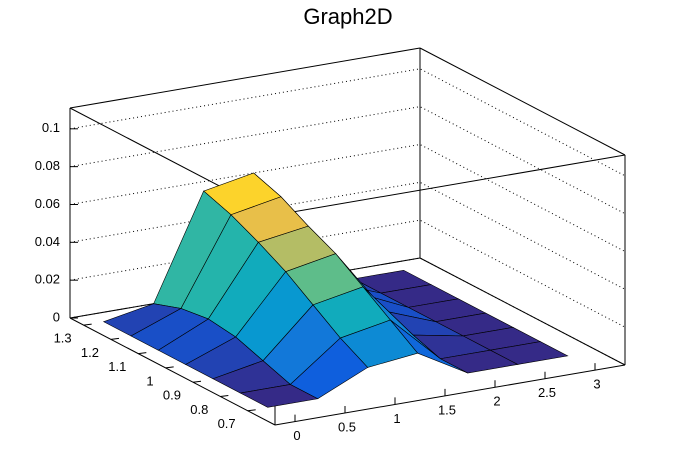 This screenshot has width=696, height=472. What do you see at coordinates (47, 241) in the screenshot?
I see `z-tick-label: 0.04` at bounding box center [47, 241].